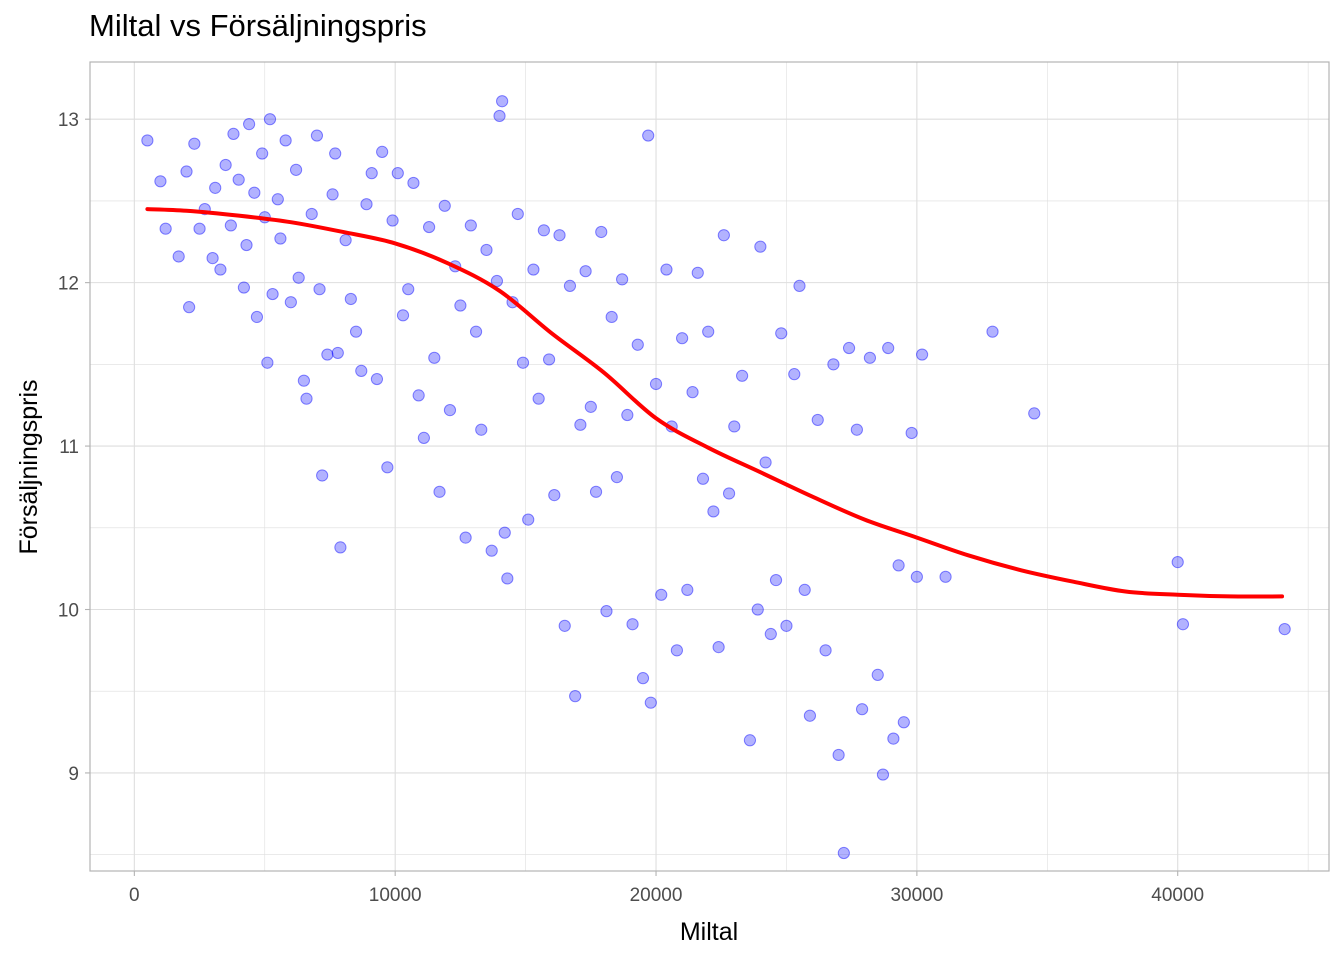 The height and width of the screenshot is (960, 1344). What do you see at coordinates (258, 25) in the screenshot?
I see `chart-title: Miltal vs Försäljningspris` at bounding box center [258, 25].